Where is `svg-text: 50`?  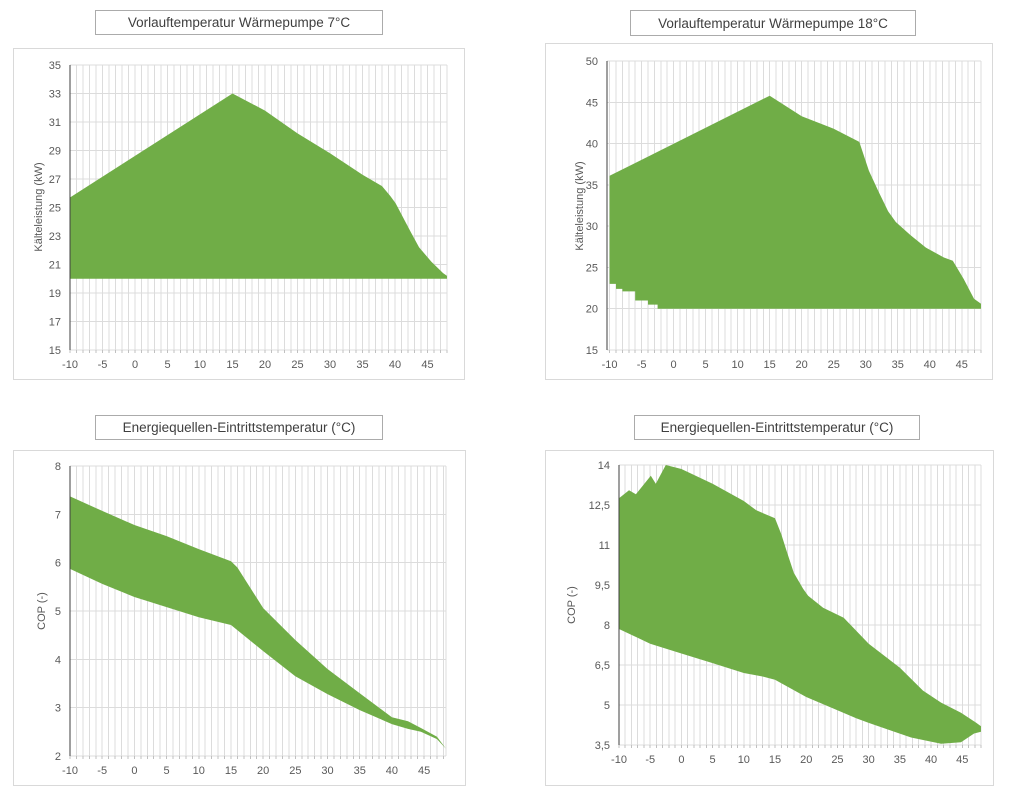 svg-text: 50 is located at coordinates (592, 62).